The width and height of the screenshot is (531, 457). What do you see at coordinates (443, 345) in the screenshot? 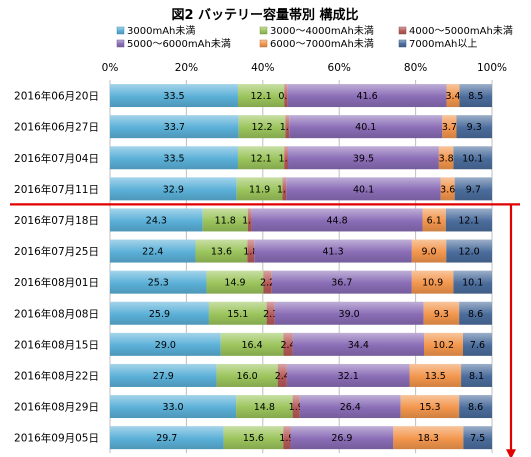
I see `data-label: 10.2` at bounding box center [443, 345].